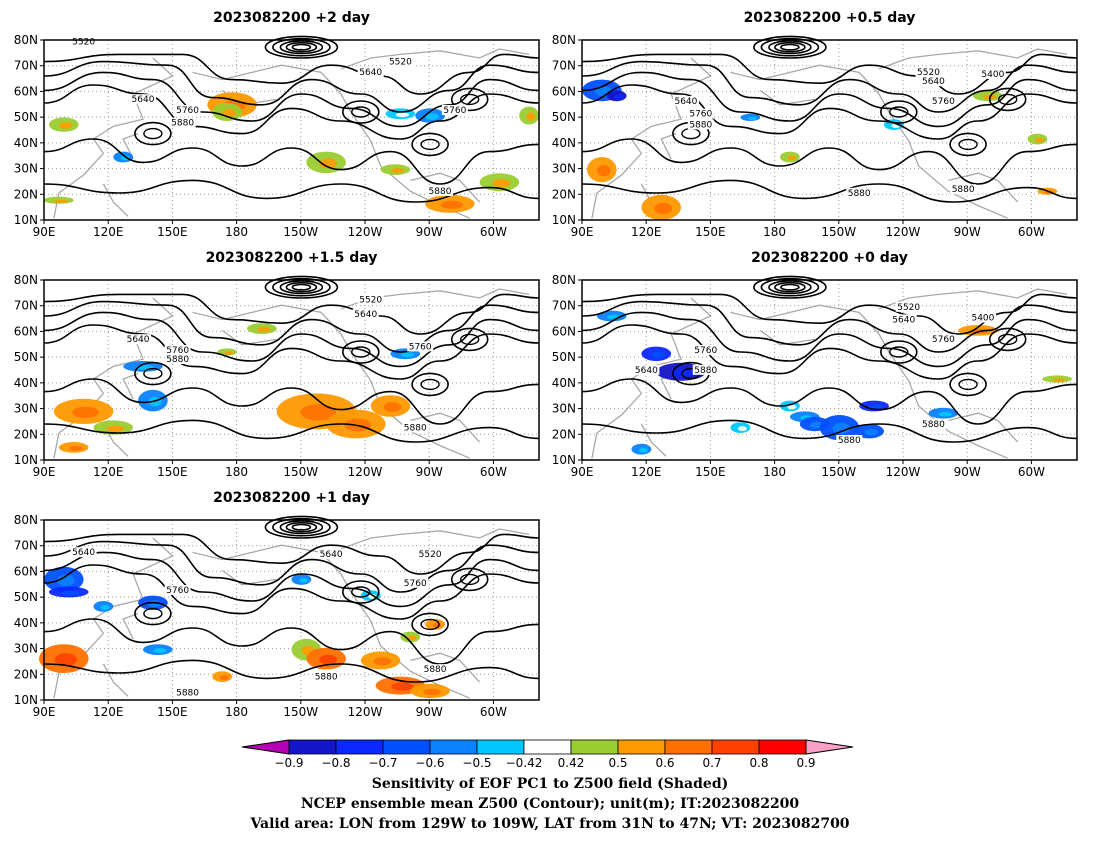  Describe the element at coordinates (429, 712) in the screenshot. I see `lon-label: 90W` at that location.